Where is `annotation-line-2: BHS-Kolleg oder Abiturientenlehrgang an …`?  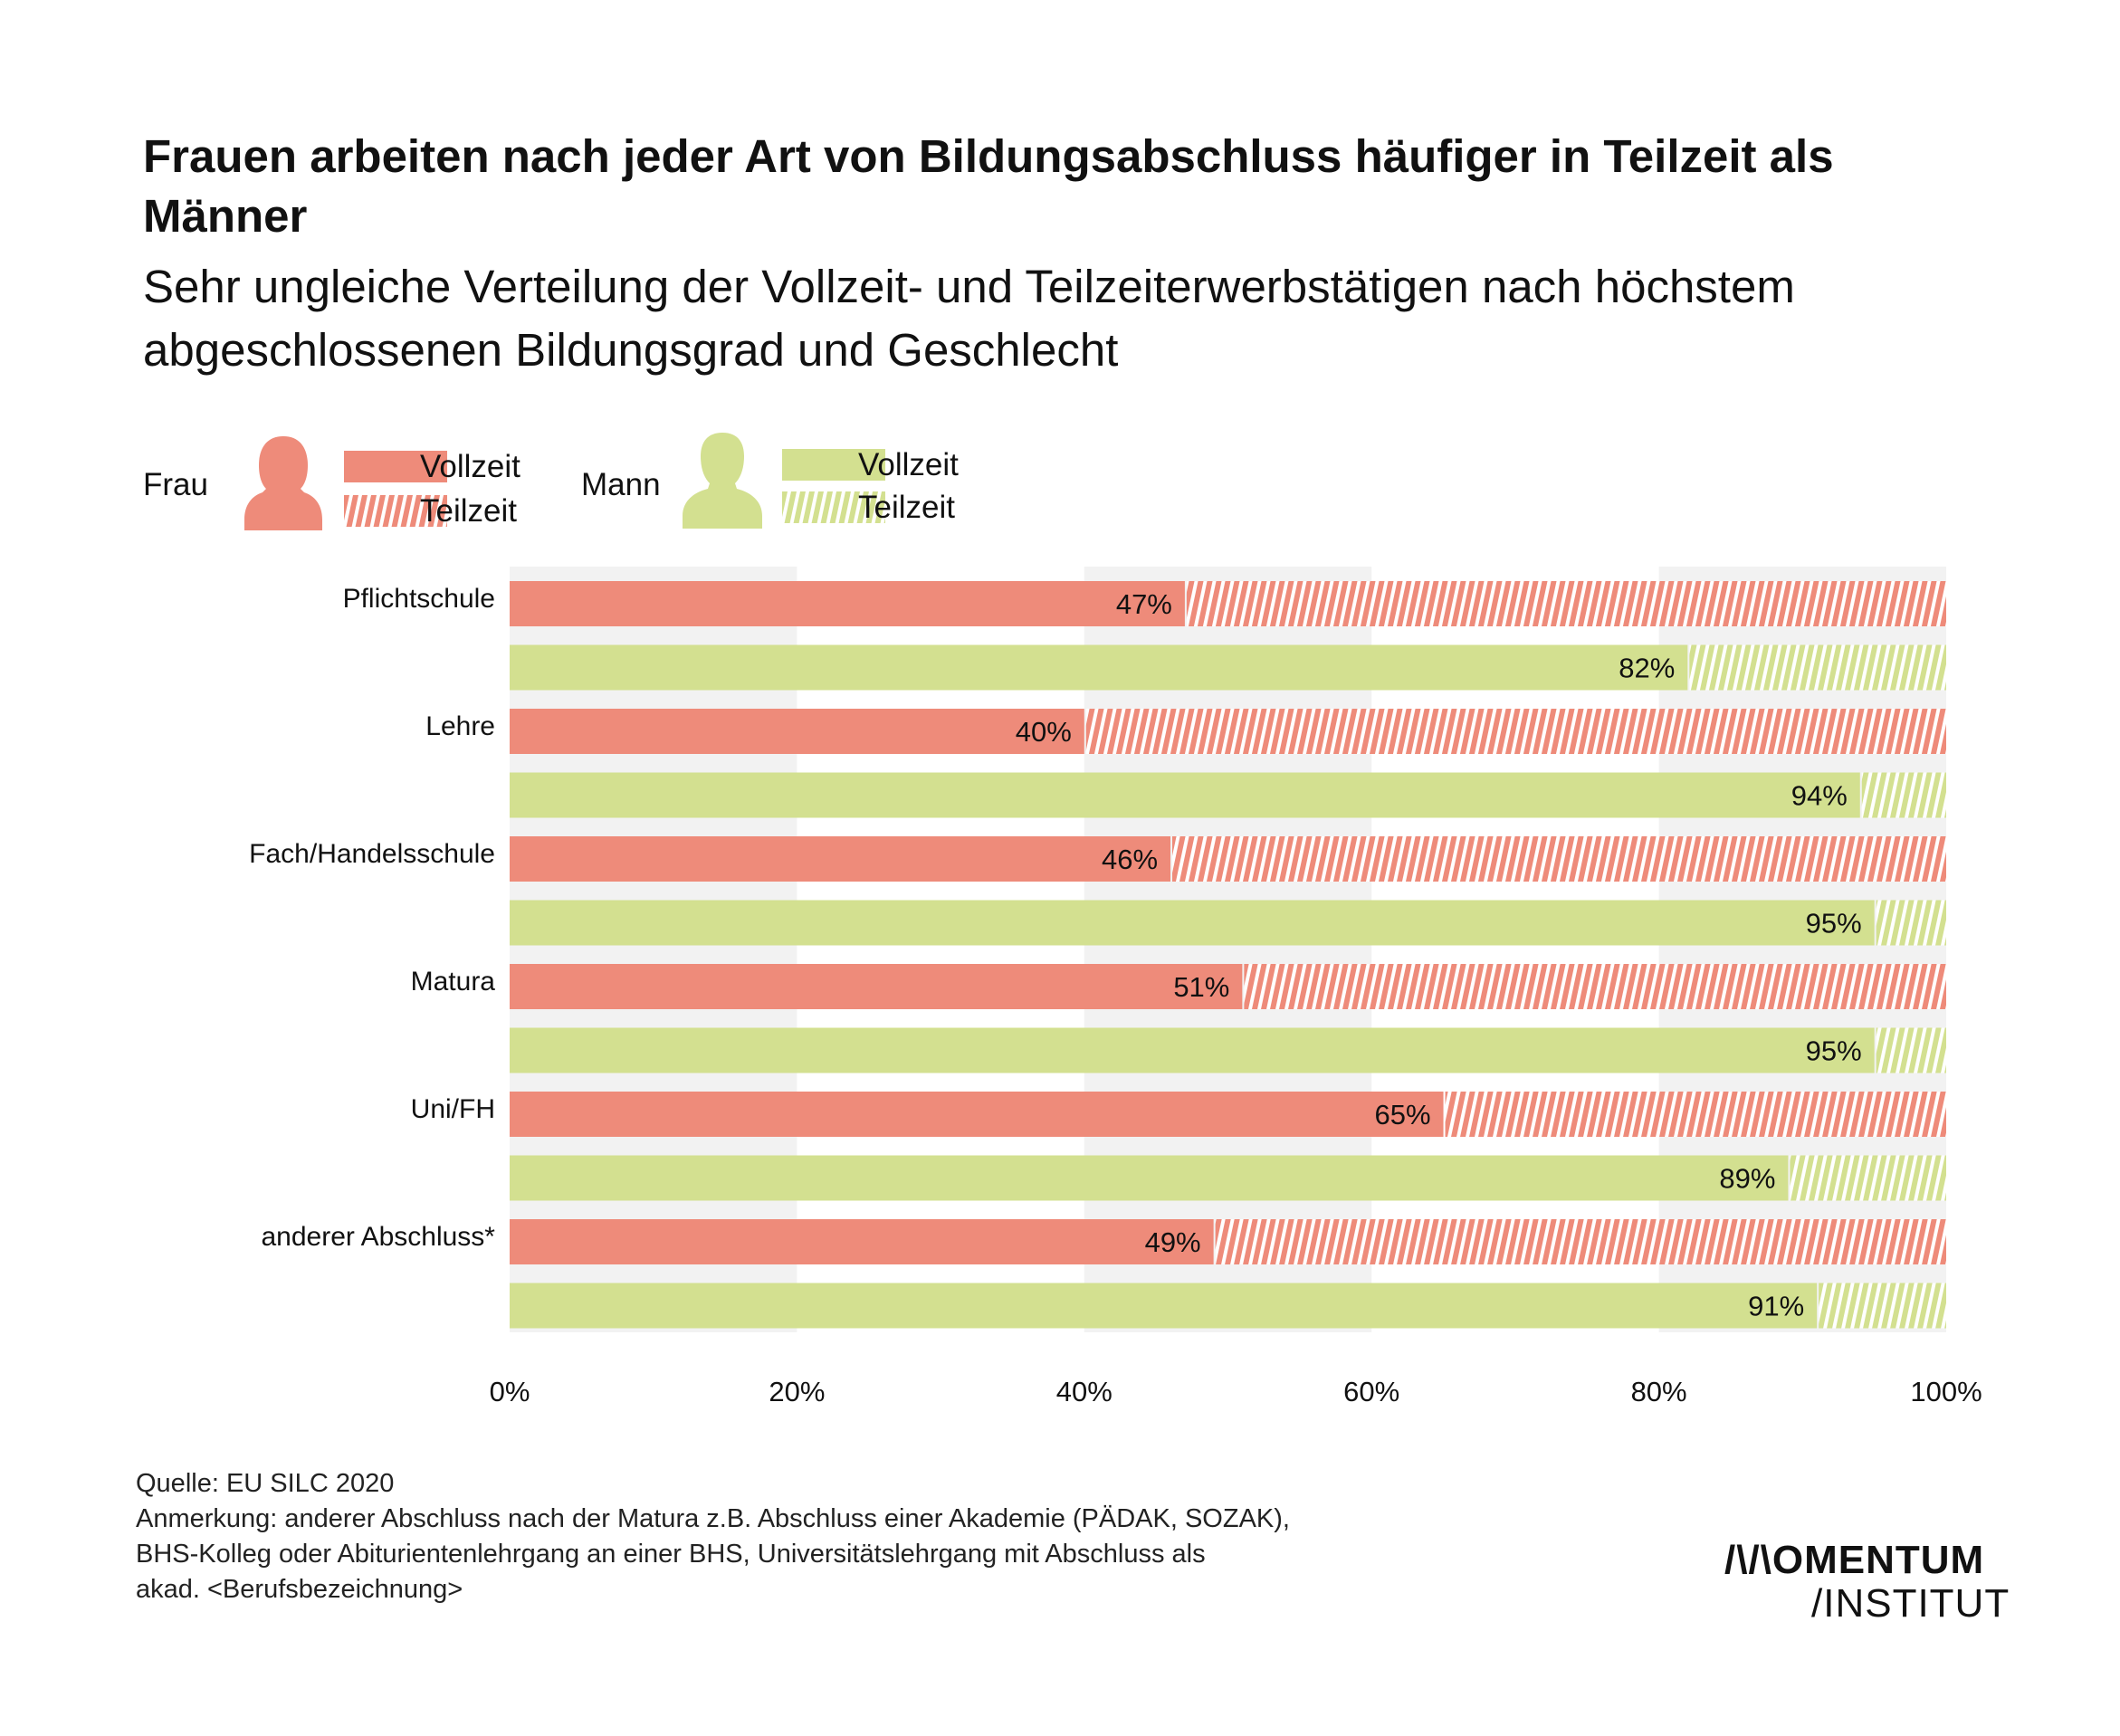
annotation-line-2: BHS-Kolleg oder Abiturientenlehrgang an … is located at coordinates (671, 1554).